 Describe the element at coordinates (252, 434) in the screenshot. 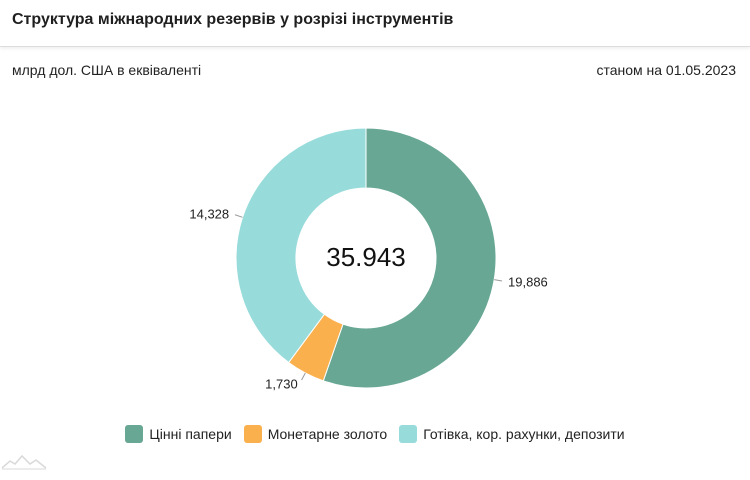

I see `legend-swatch-gold` at that location.